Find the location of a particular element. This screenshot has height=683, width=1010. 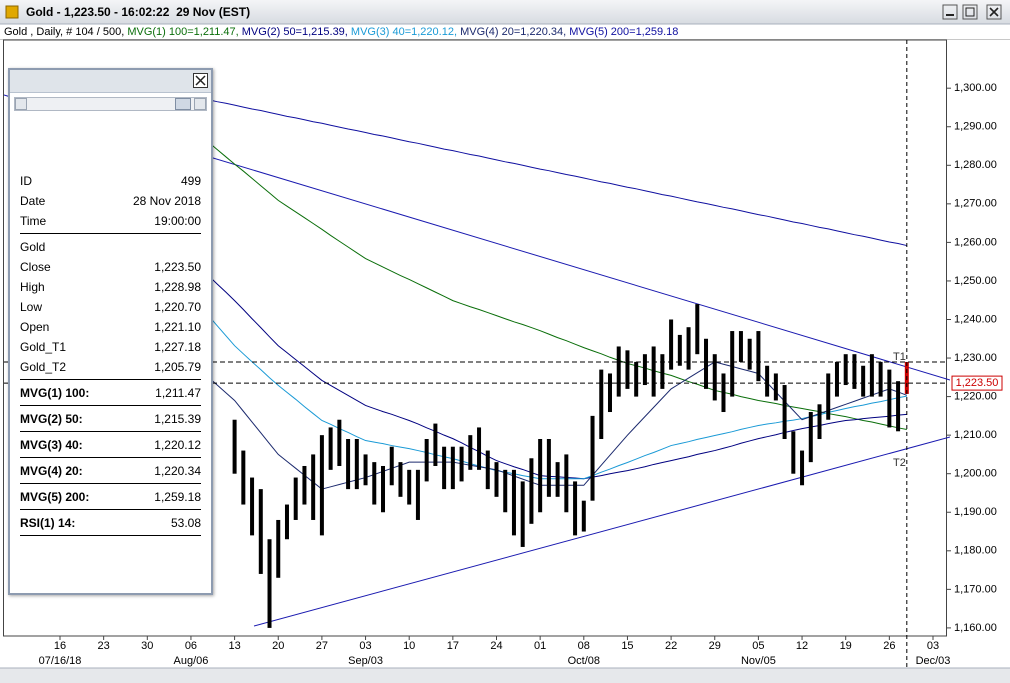

legend-entry: MVG(1) 100=1,211.47, is located at coordinates (184, 32).